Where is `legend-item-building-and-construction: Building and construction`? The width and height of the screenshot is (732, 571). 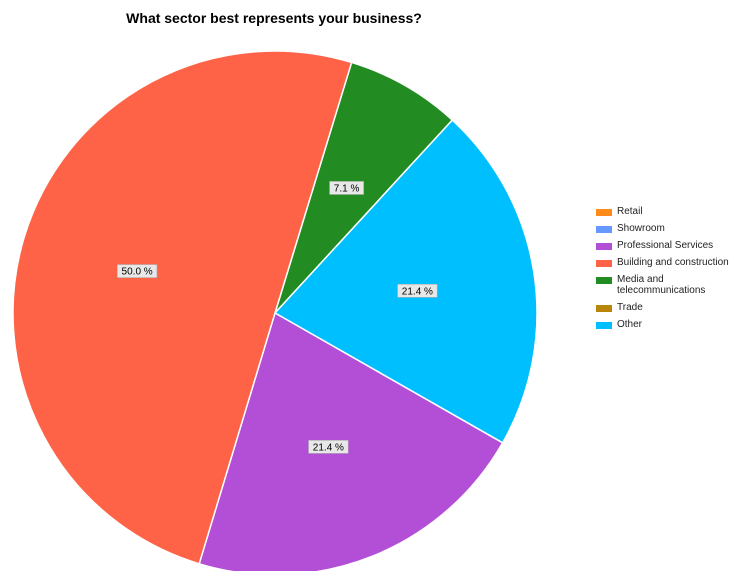 legend-item-building-and-construction: Building and construction is located at coordinates (664, 262).